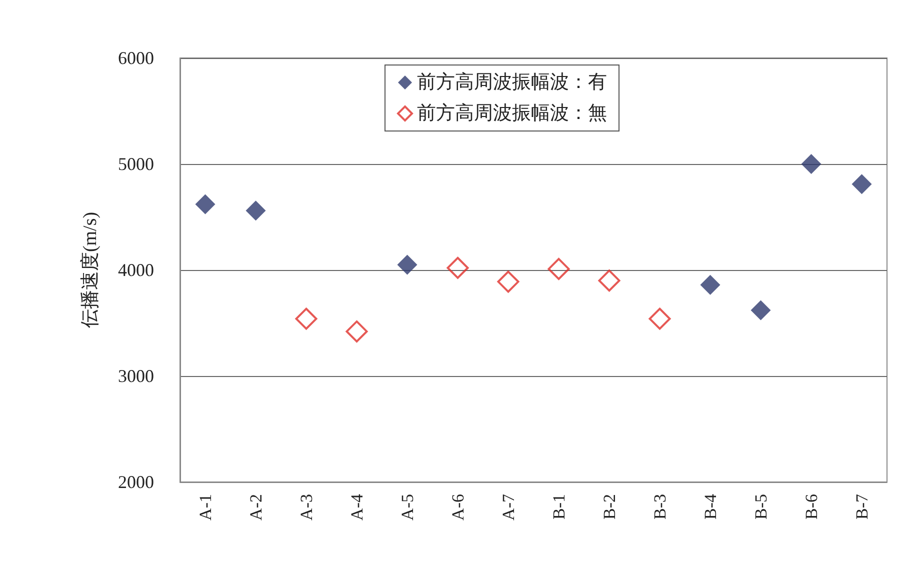  What do you see at coordinates (660, 507) in the screenshot?
I see `x-tick-label: B-3` at bounding box center [660, 507].